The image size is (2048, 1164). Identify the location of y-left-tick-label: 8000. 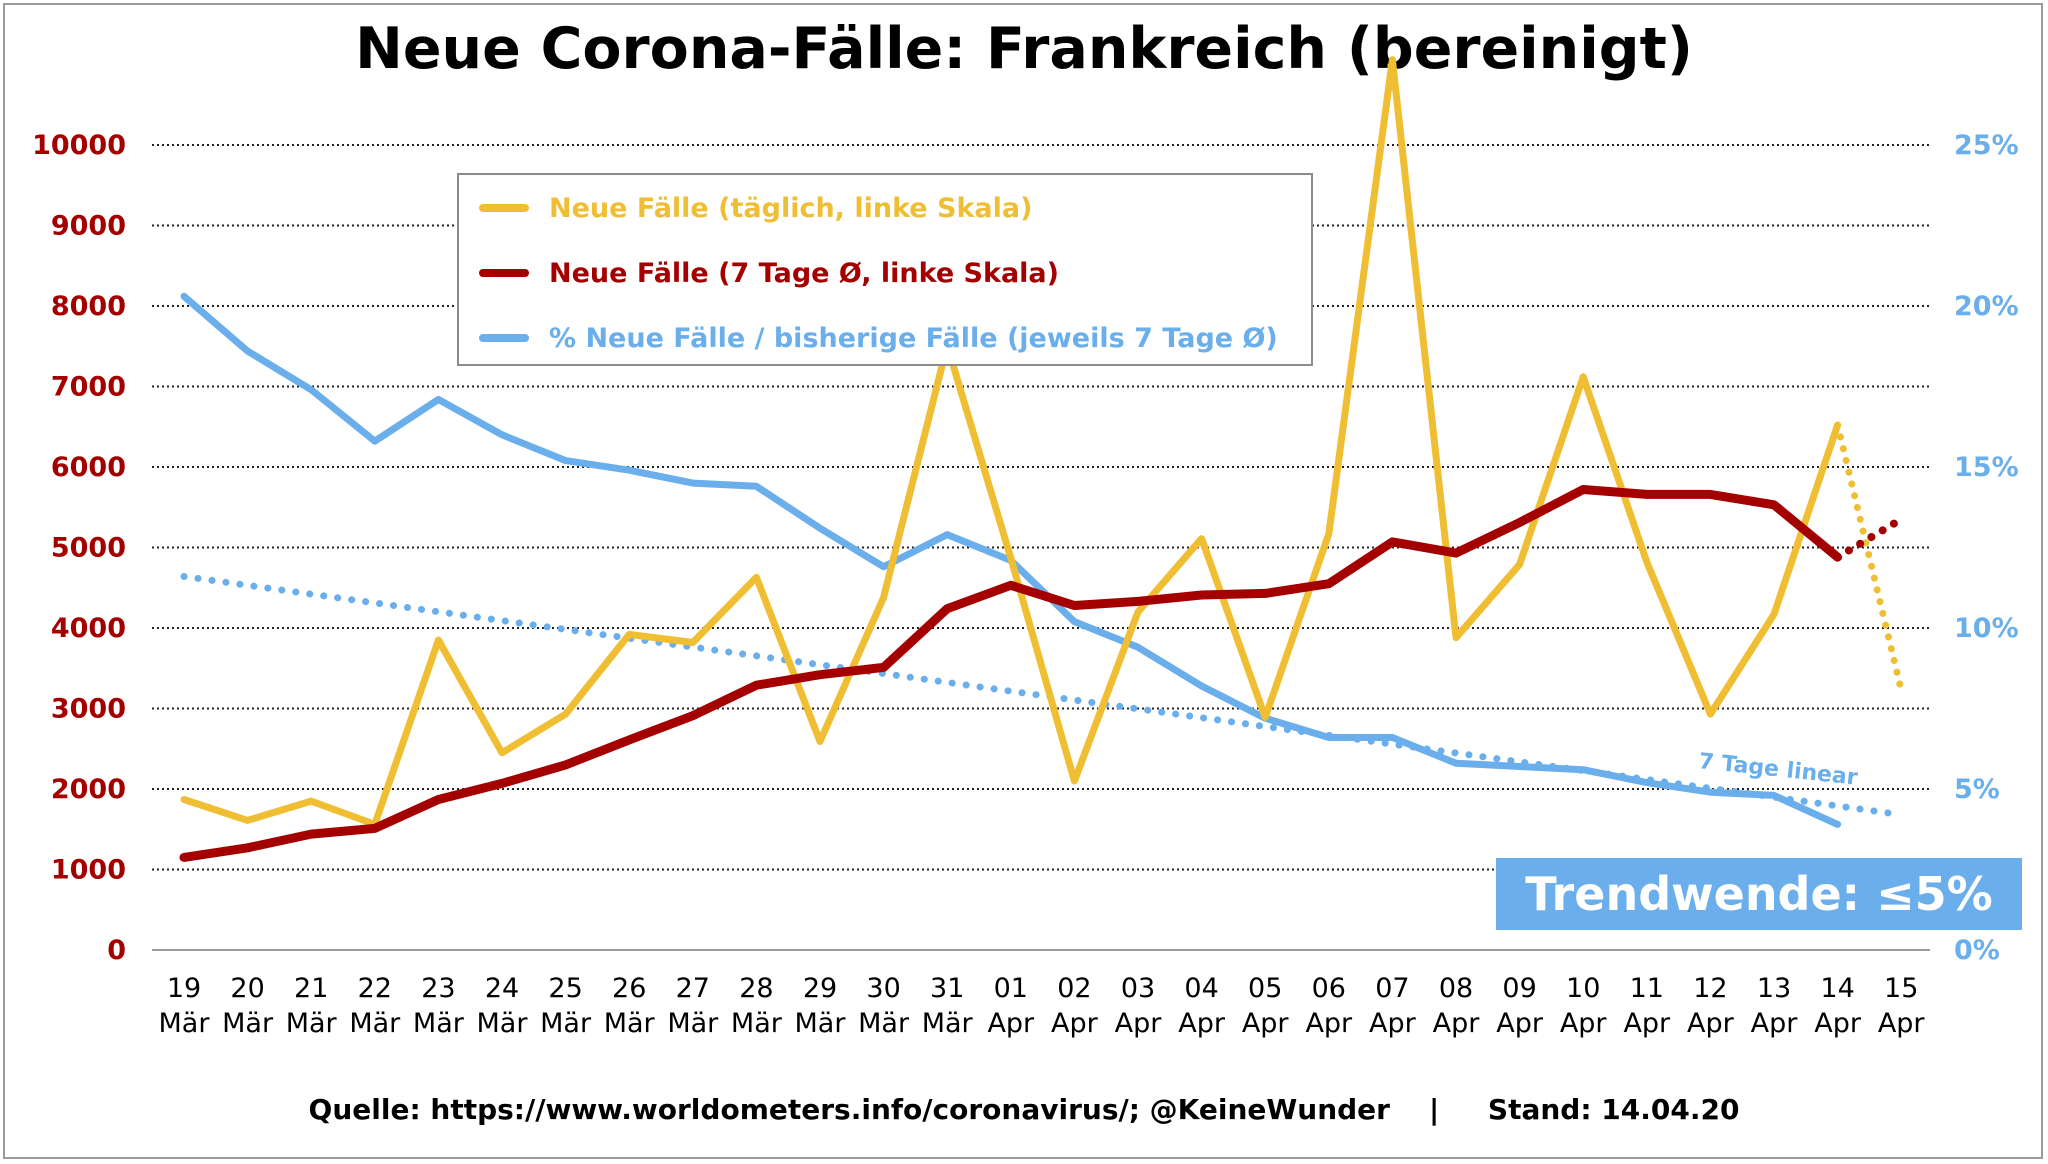
(88, 306).